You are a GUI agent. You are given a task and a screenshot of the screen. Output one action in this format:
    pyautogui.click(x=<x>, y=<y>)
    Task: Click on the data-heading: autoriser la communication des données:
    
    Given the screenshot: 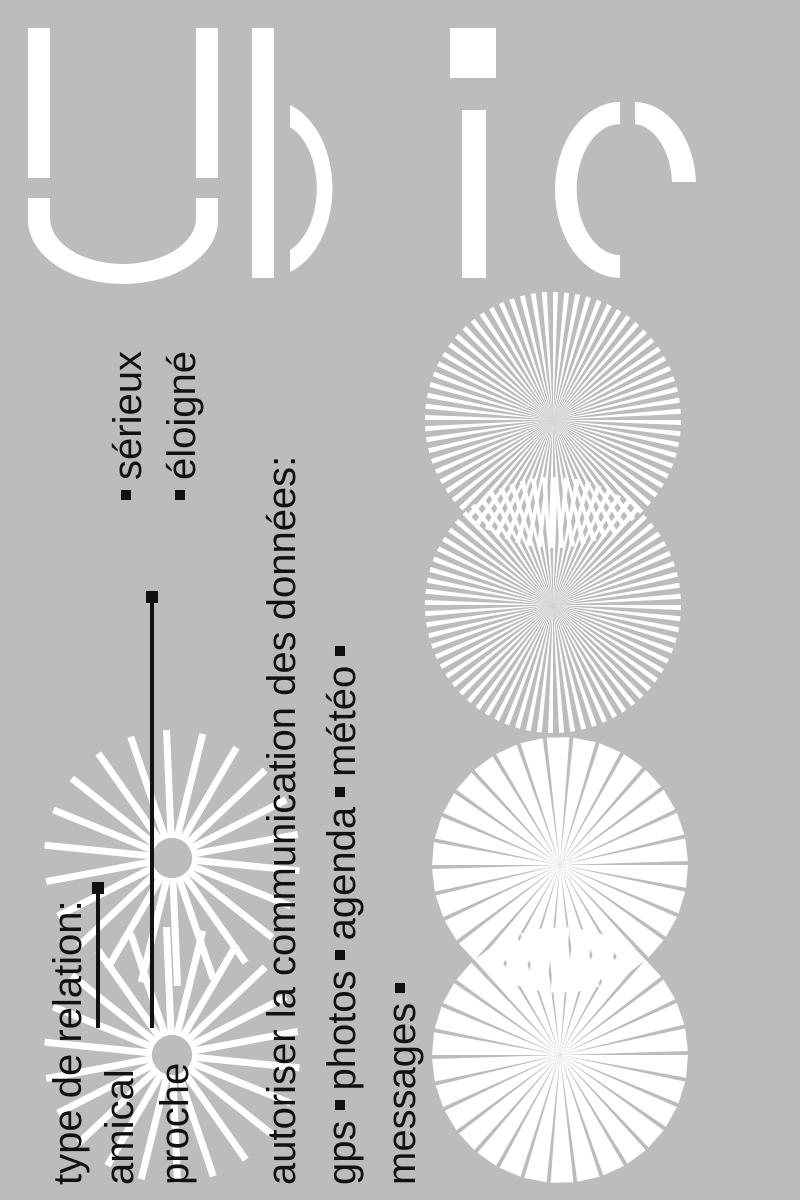 What is the action you would take?
    pyautogui.click(x=282, y=820)
    